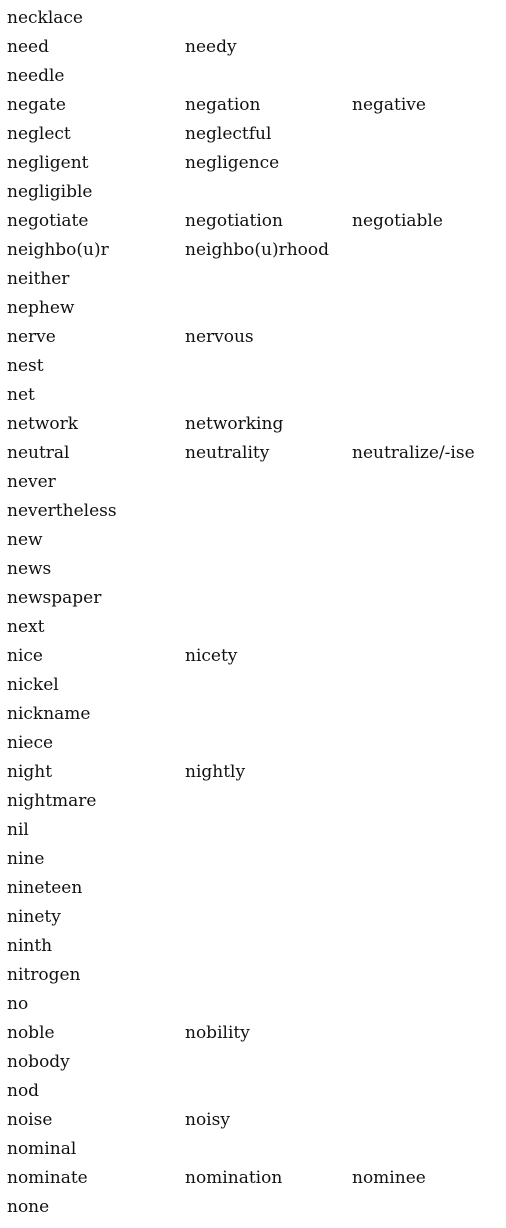  What do you see at coordinates (26, 627) in the screenshot?
I see `headword: next` at bounding box center [26, 627].